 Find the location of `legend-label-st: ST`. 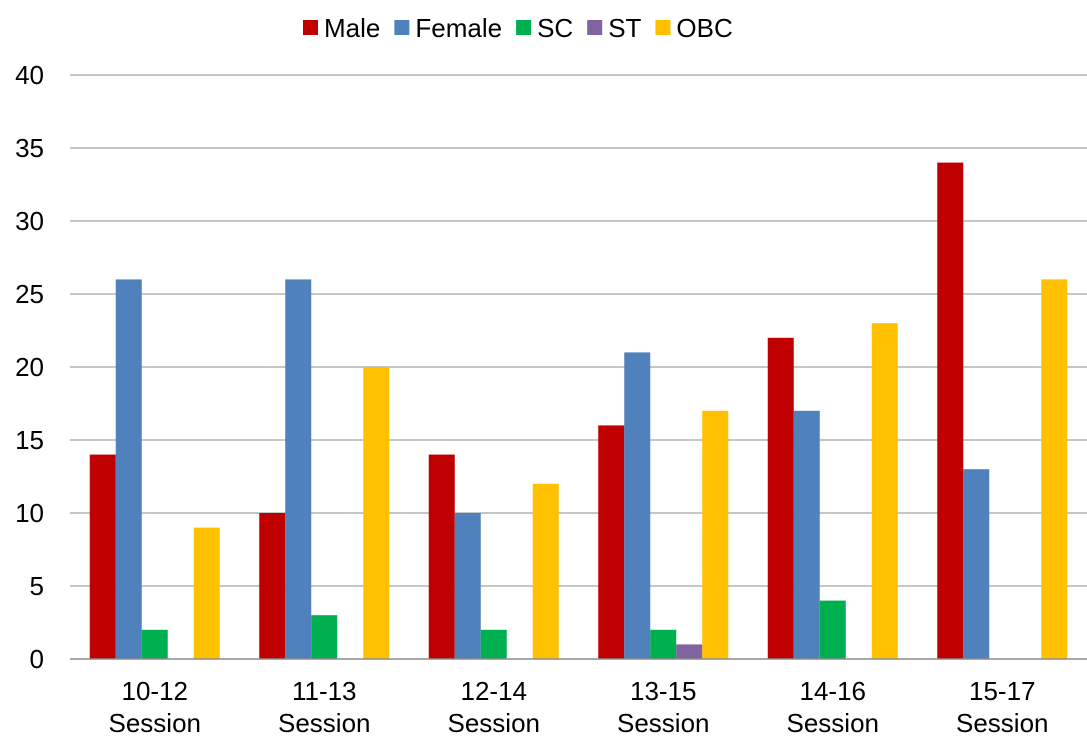

legend-label-st: ST is located at coordinates (624, 28).